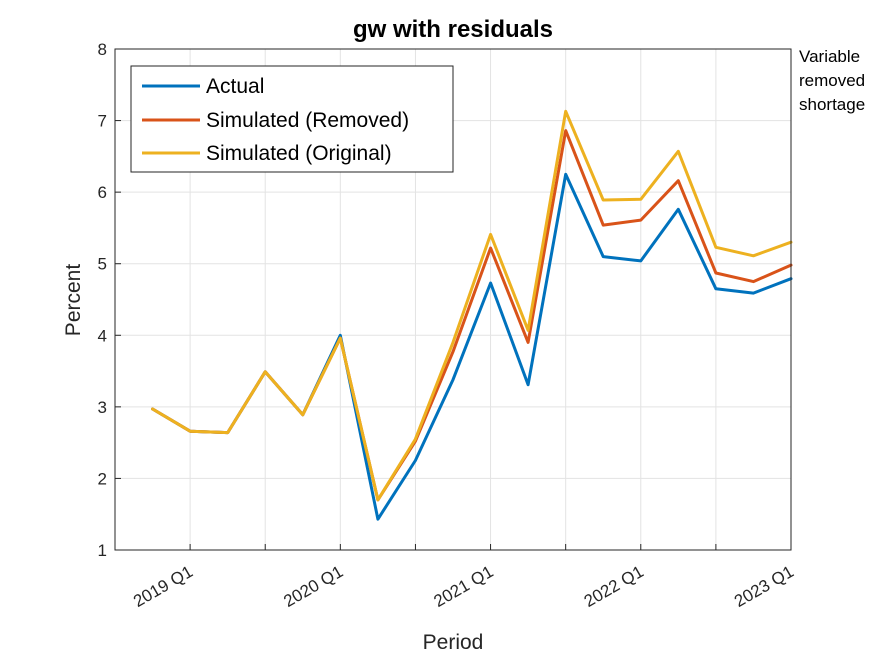  I want to click on x-axis-label: Period, so click(453, 642).